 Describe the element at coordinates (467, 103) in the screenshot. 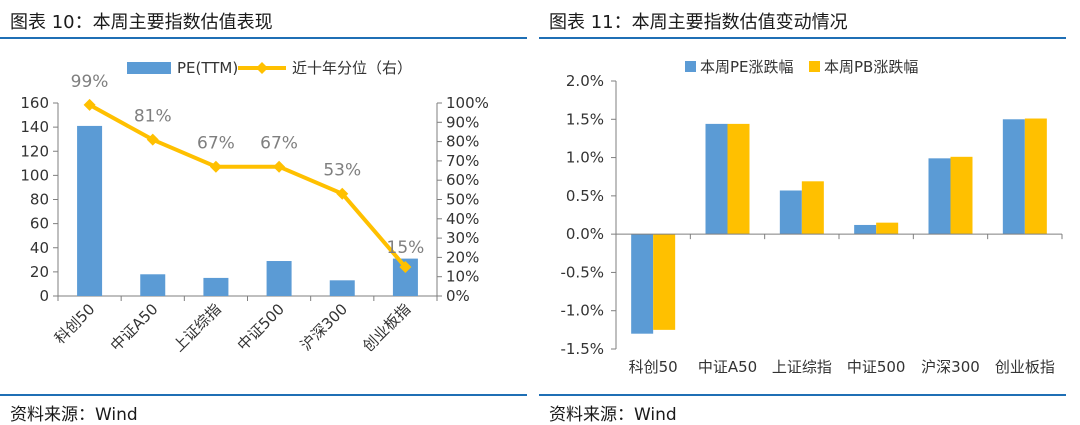

I see `y-right-tick-label: 100%` at that location.